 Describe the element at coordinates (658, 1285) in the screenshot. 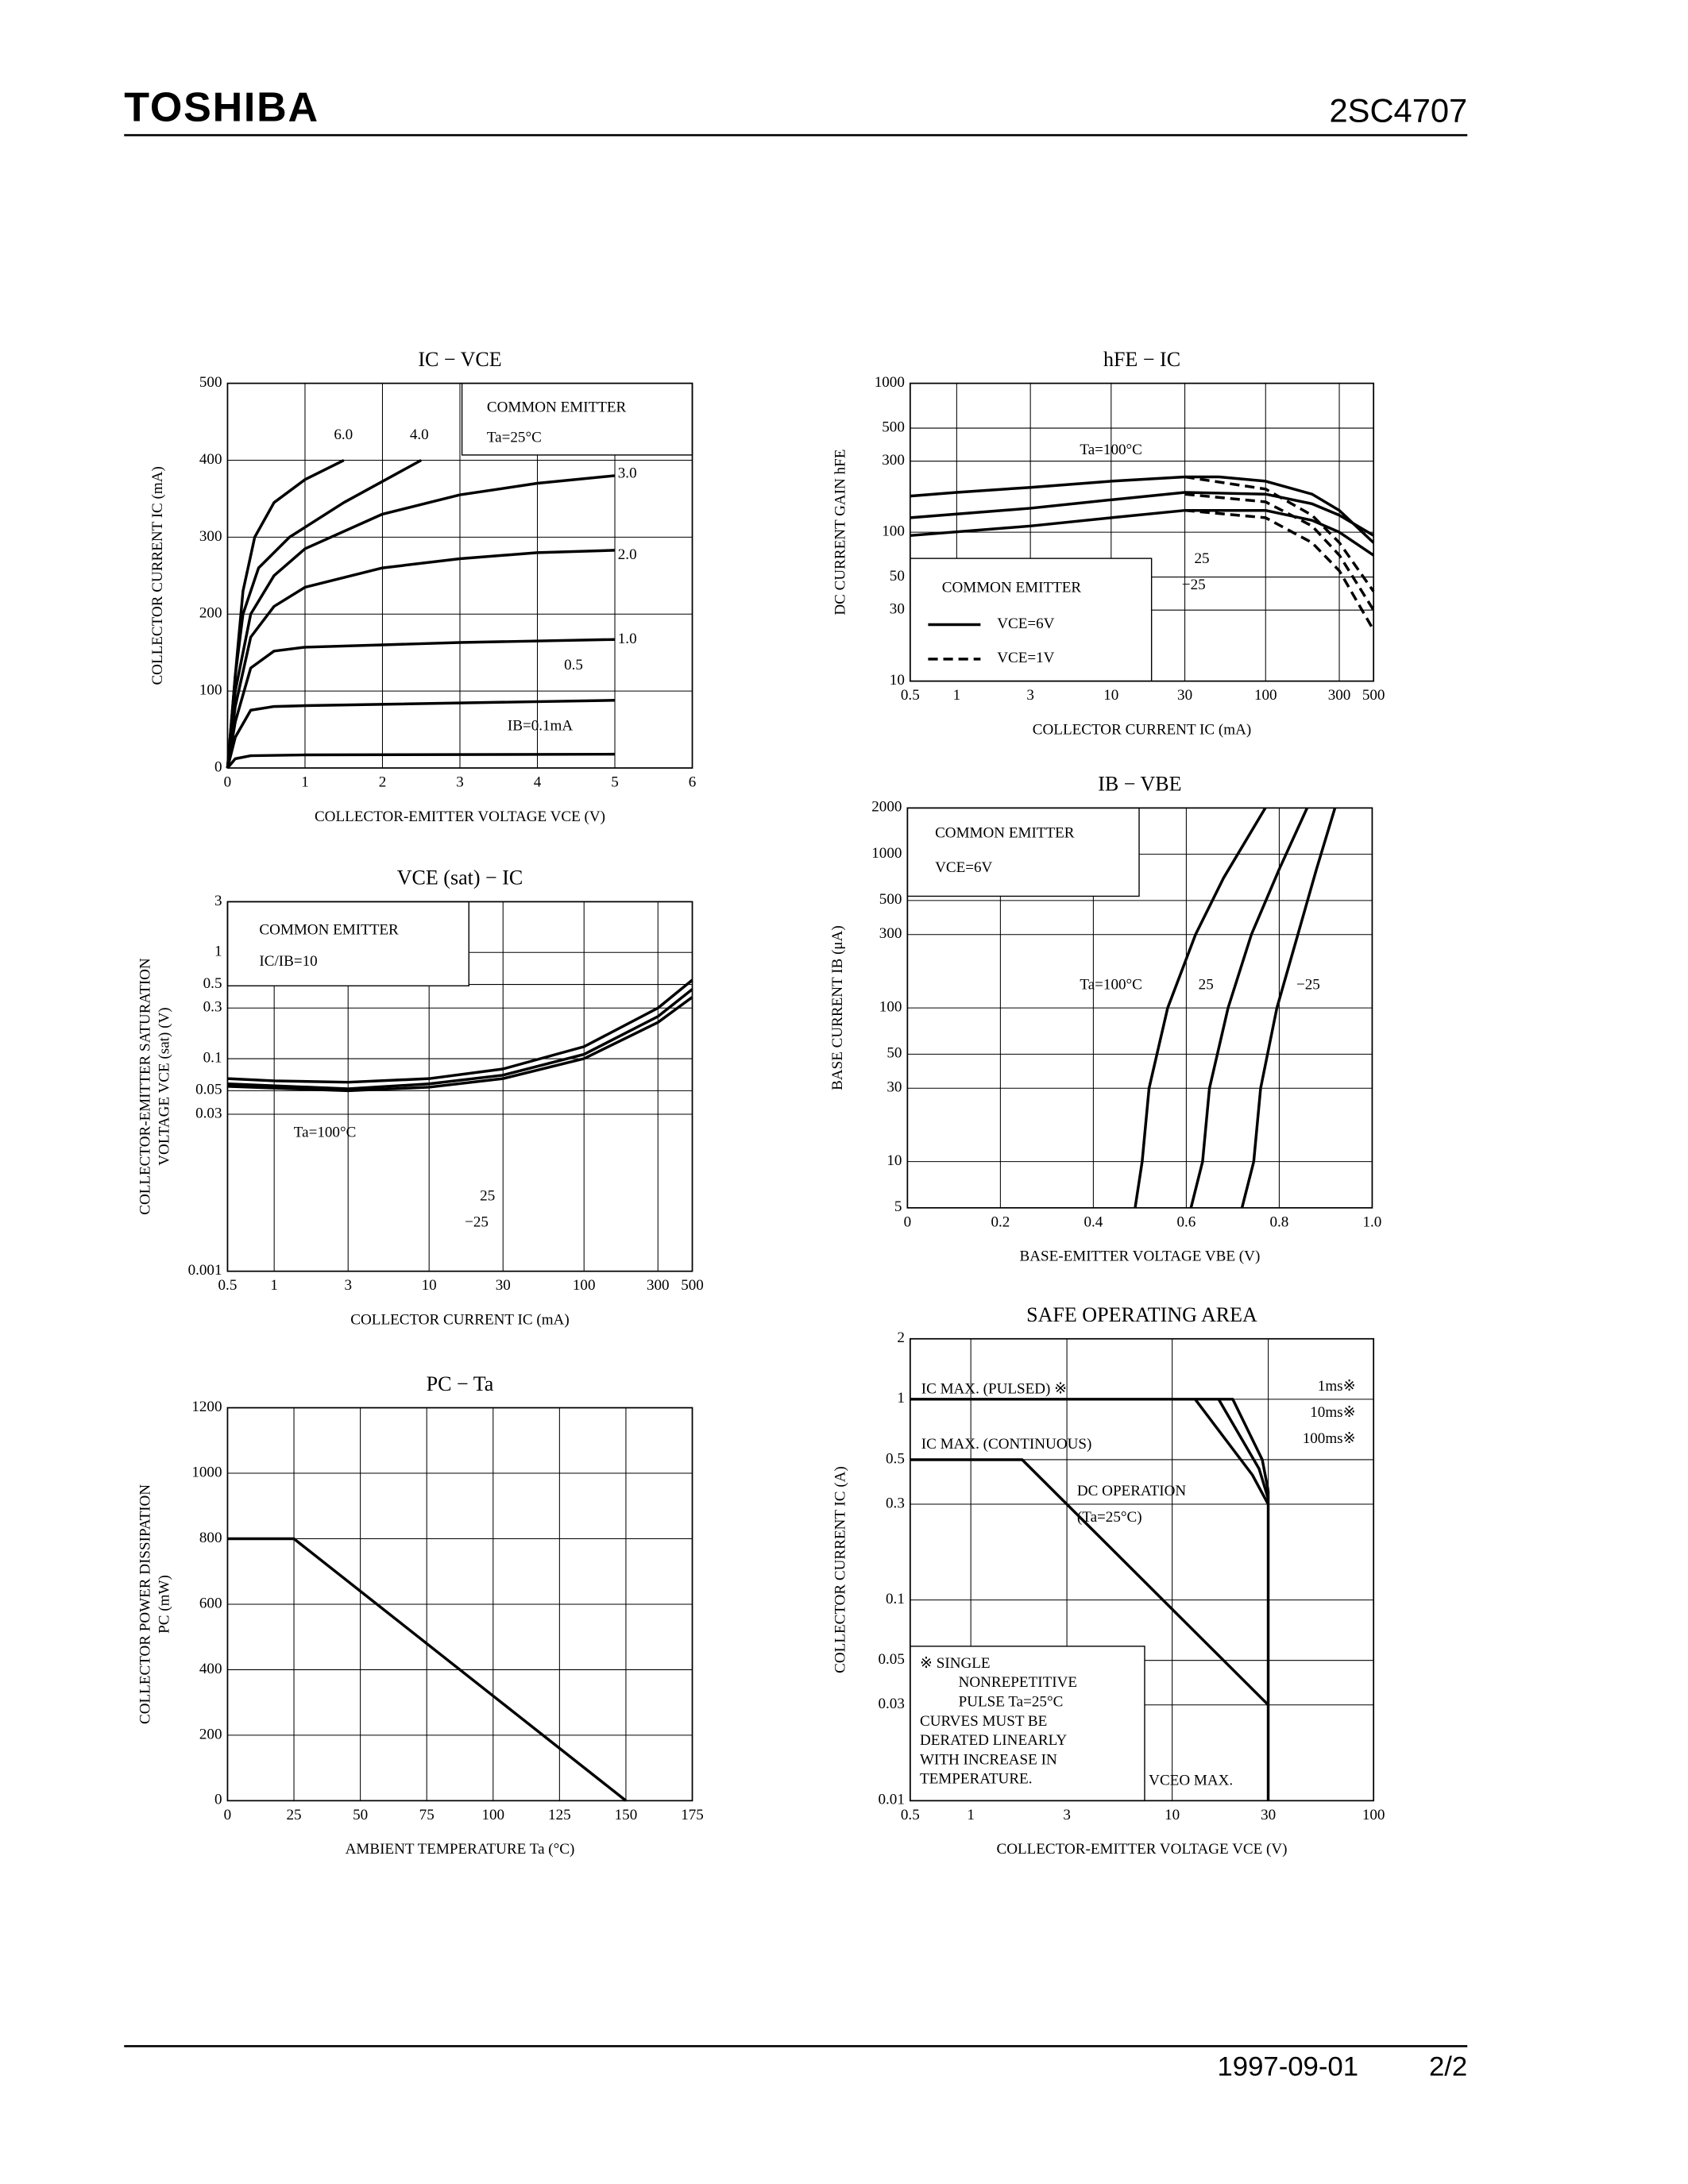

I see `x-tick-label: 300` at that location.